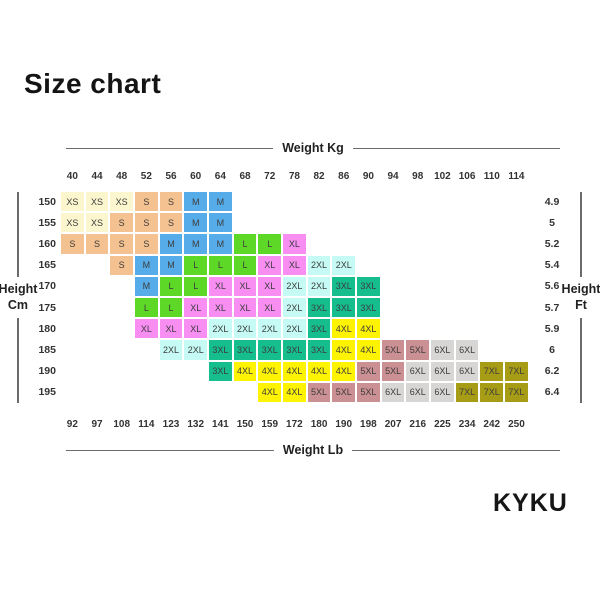 The image size is (600, 600). Describe the element at coordinates (492, 392) in the screenshot. I see `size-cell: 7XL` at that location.